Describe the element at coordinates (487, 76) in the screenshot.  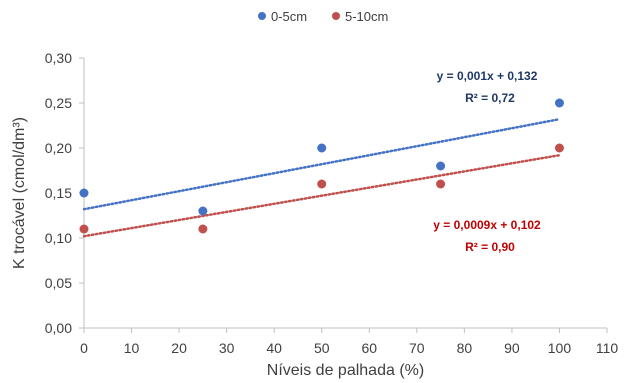
I see `trendline-equation: y = 0,001x + 0,132` at that location.